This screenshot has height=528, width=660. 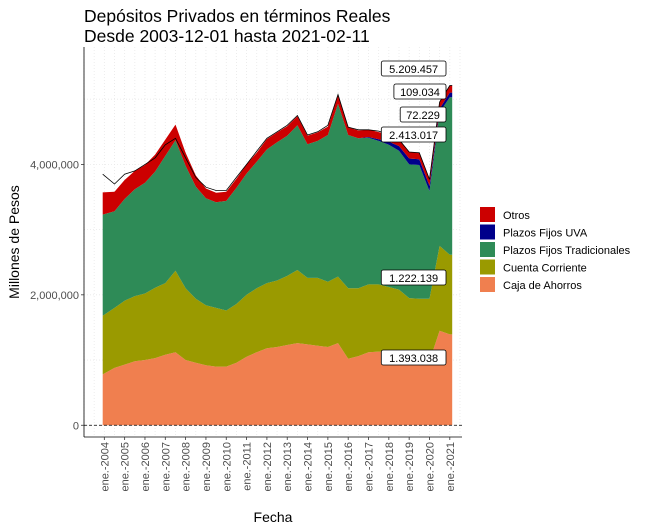 What do you see at coordinates (309, 467) in the screenshot?
I see `x-tick-label: ene.-2014` at bounding box center [309, 467].